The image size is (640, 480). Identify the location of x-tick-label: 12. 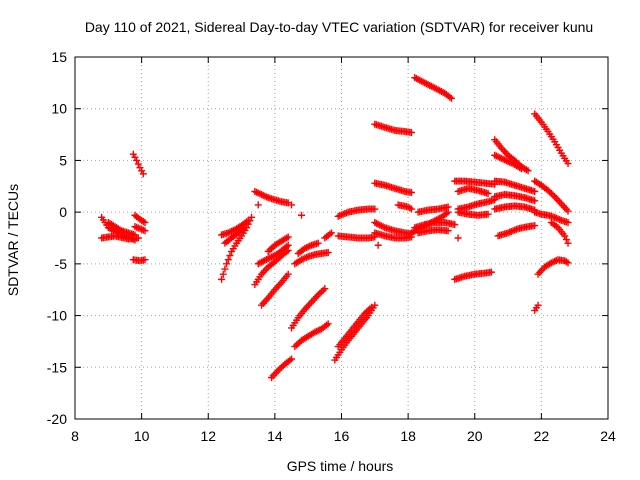
(208, 436).